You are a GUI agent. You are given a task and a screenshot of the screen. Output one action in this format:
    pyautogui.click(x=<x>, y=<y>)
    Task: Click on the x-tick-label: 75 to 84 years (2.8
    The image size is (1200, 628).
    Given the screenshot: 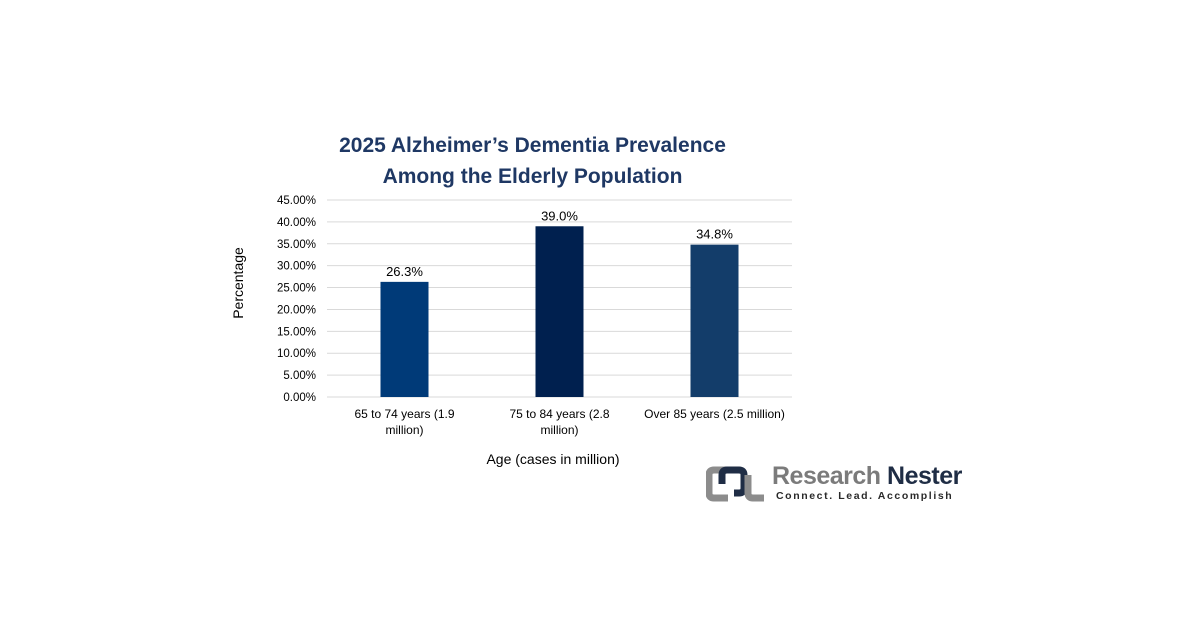 What is the action you would take?
    pyautogui.click(x=559, y=414)
    